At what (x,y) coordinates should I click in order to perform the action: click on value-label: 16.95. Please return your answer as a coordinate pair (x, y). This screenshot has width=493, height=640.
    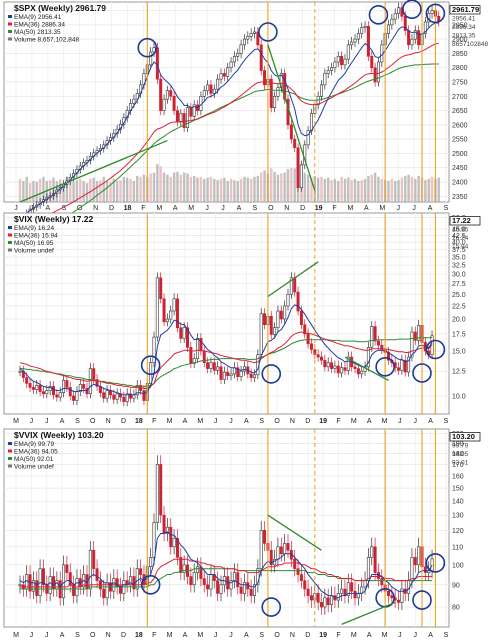
    Looking at the image, I should click on (460, 230).